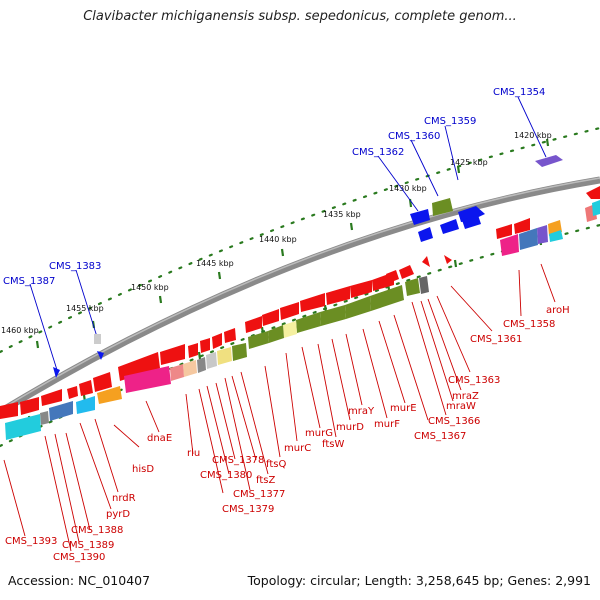  What do you see at coordinates (403, 408) in the screenshot?
I see `label-murE: murE` at bounding box center [403, 408].